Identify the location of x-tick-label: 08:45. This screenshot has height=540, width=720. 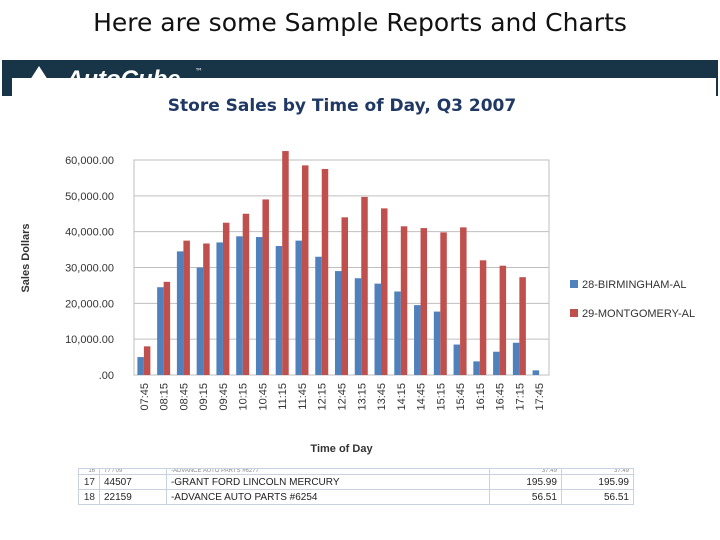
(184, 397).